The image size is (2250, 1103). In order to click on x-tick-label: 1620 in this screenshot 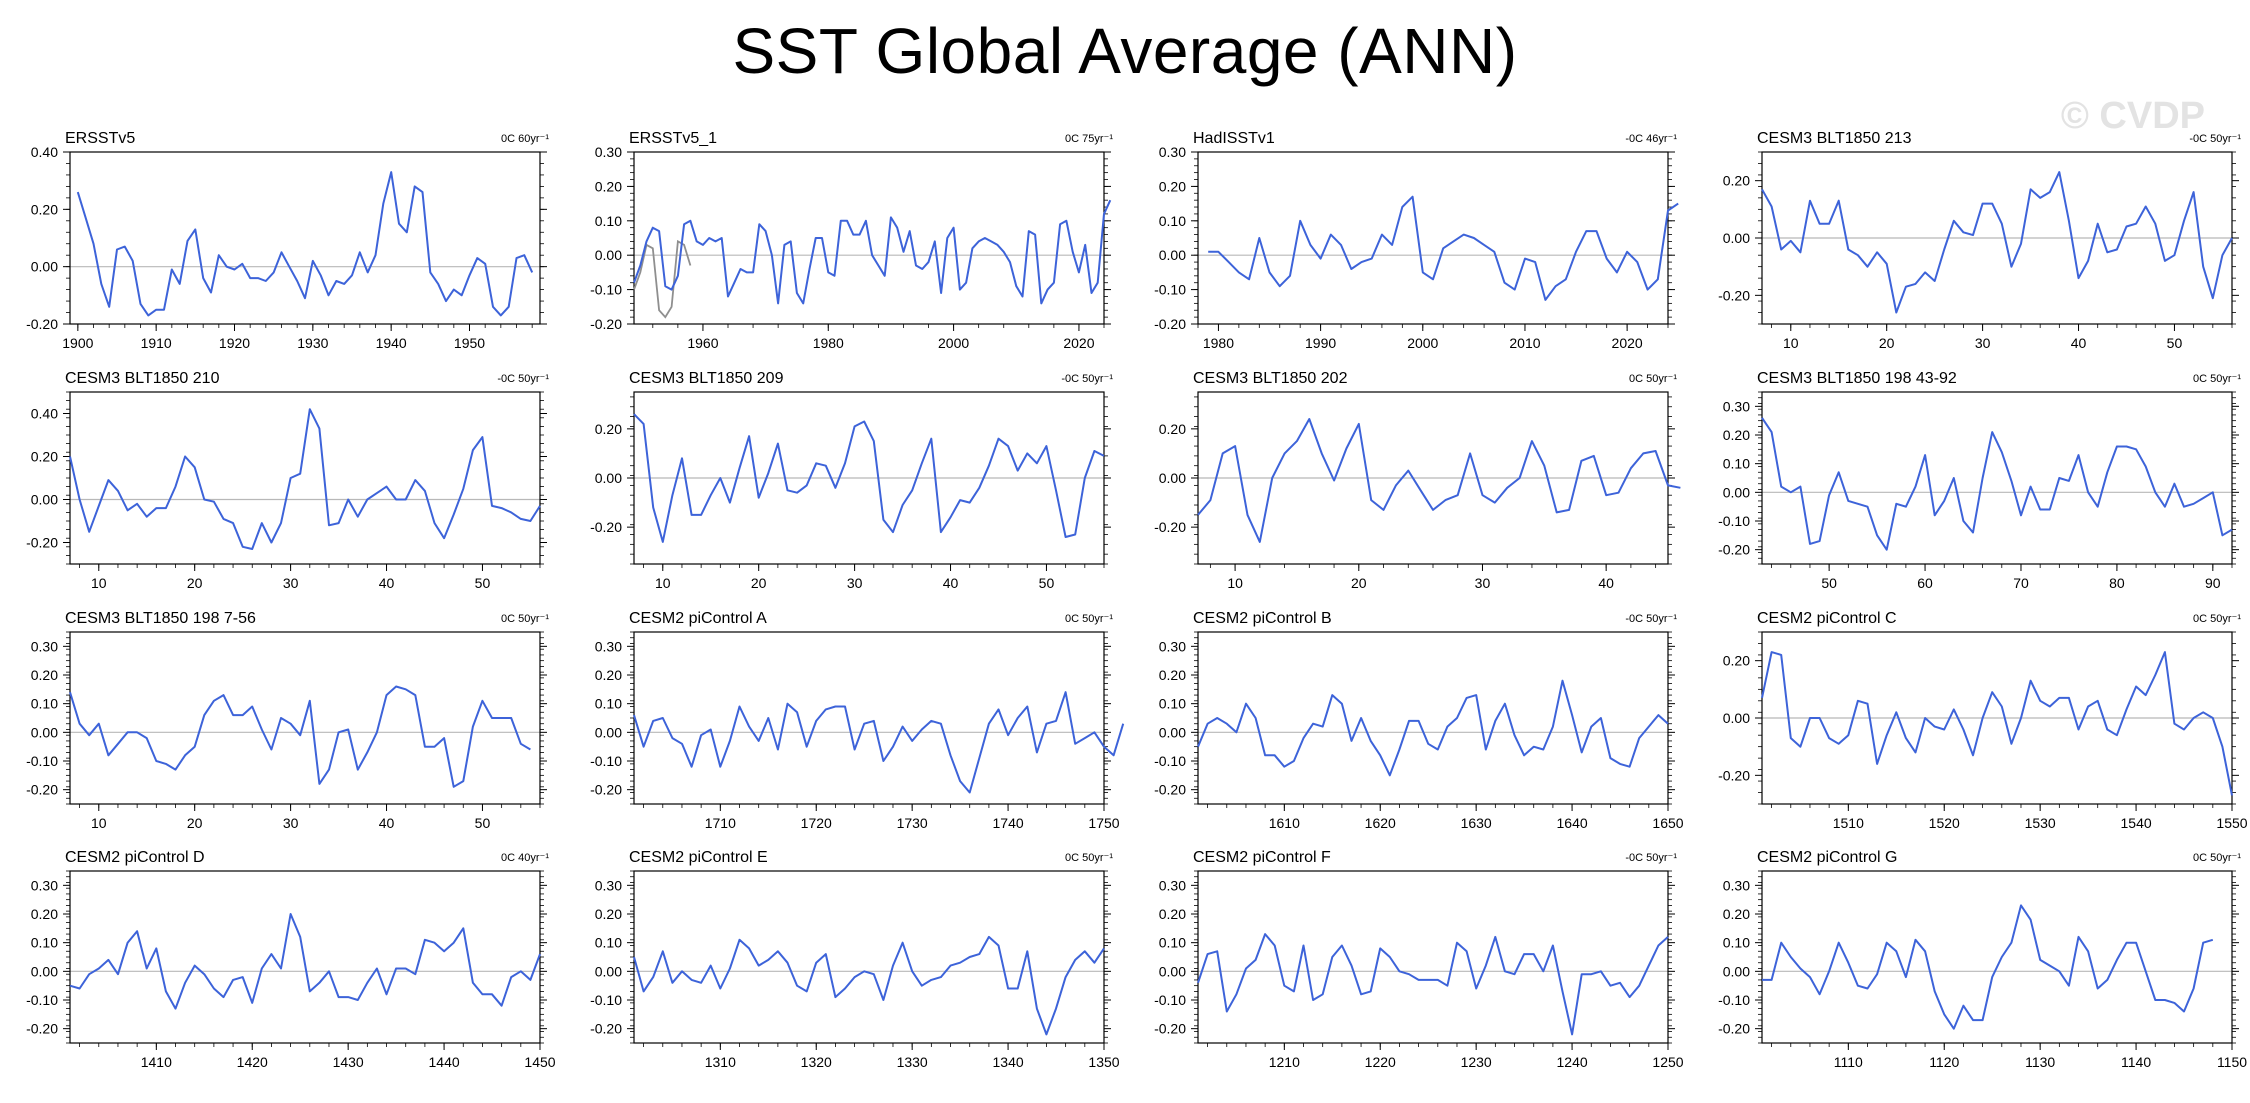, I will do `click(1380, 823)`.